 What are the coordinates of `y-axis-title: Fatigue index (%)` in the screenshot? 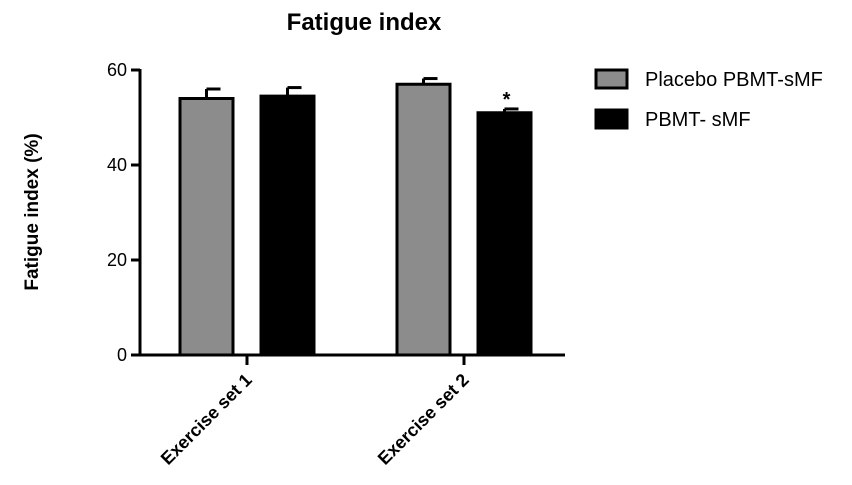 It's located at (32, 211).